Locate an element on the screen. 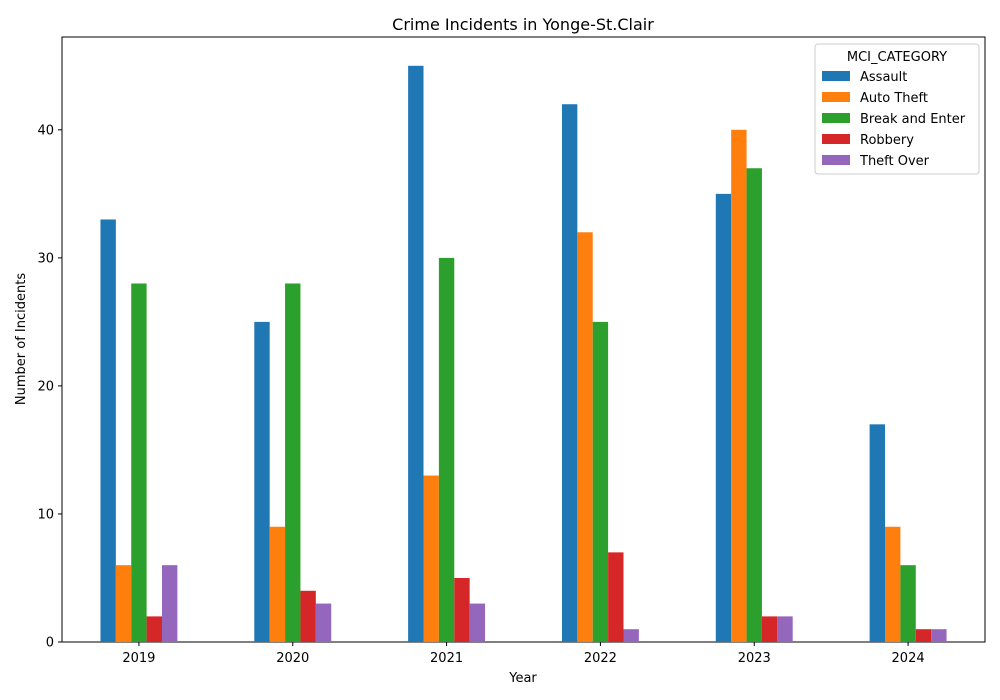 The width and height of the screenshot is (1000, 700). legend-label: Theft Over is located at coordinates (894, 161).